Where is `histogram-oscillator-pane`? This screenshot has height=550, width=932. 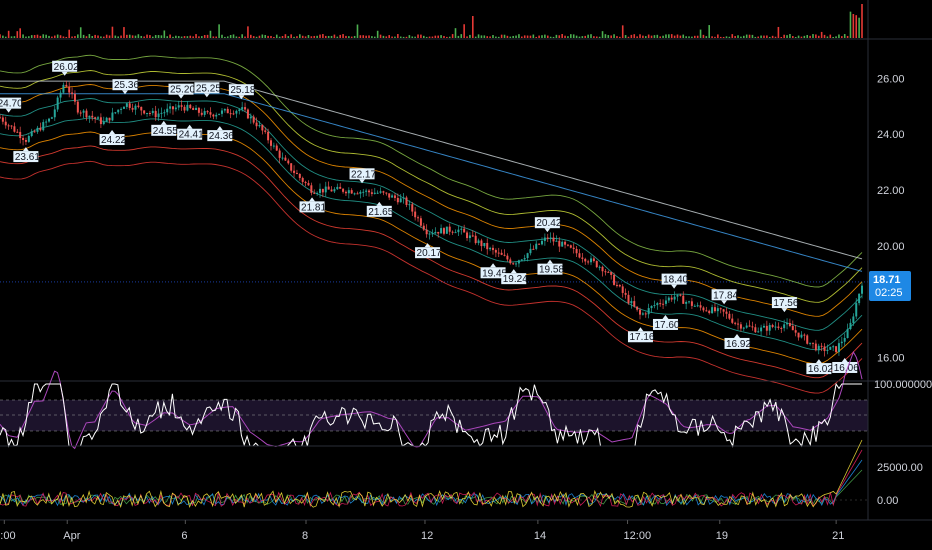
histogram-oscillator-pane is located at coordinates (434, 474).